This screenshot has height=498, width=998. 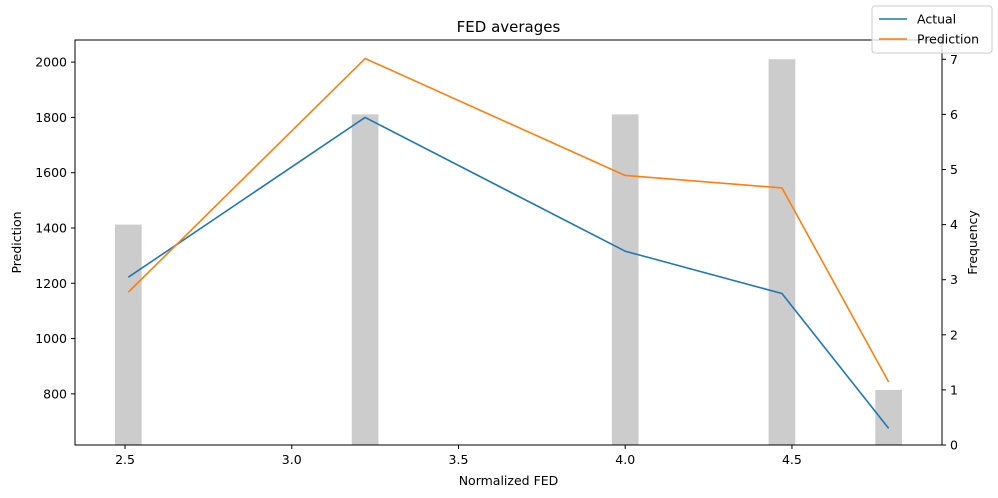 What do you see at coordinates (954, 59) in the screenshot?
I see `y2-tick-label: 7` at bounding box center [954, 59].